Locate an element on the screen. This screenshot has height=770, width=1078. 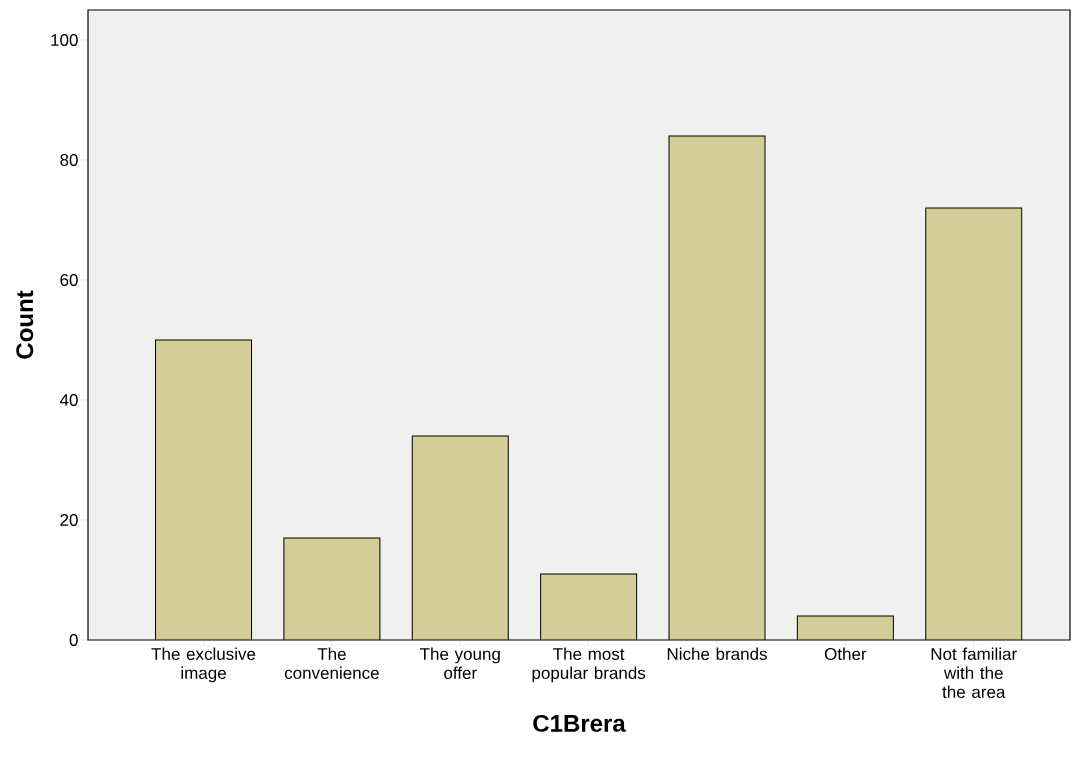
x-tick-label: Not familiar with the the area is located at coordinates (974, 673).